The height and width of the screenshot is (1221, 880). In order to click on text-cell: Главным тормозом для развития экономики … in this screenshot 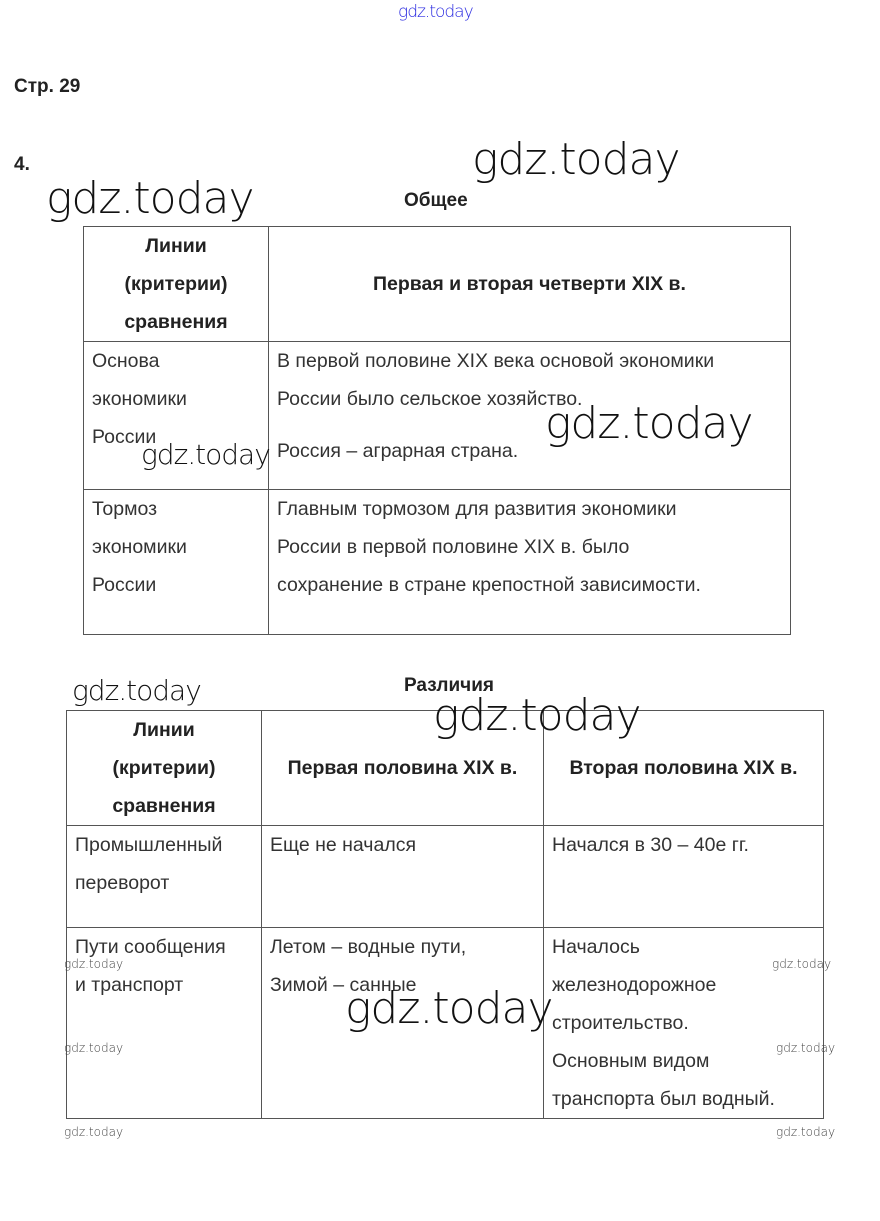, I will do `click(529, 562)`.